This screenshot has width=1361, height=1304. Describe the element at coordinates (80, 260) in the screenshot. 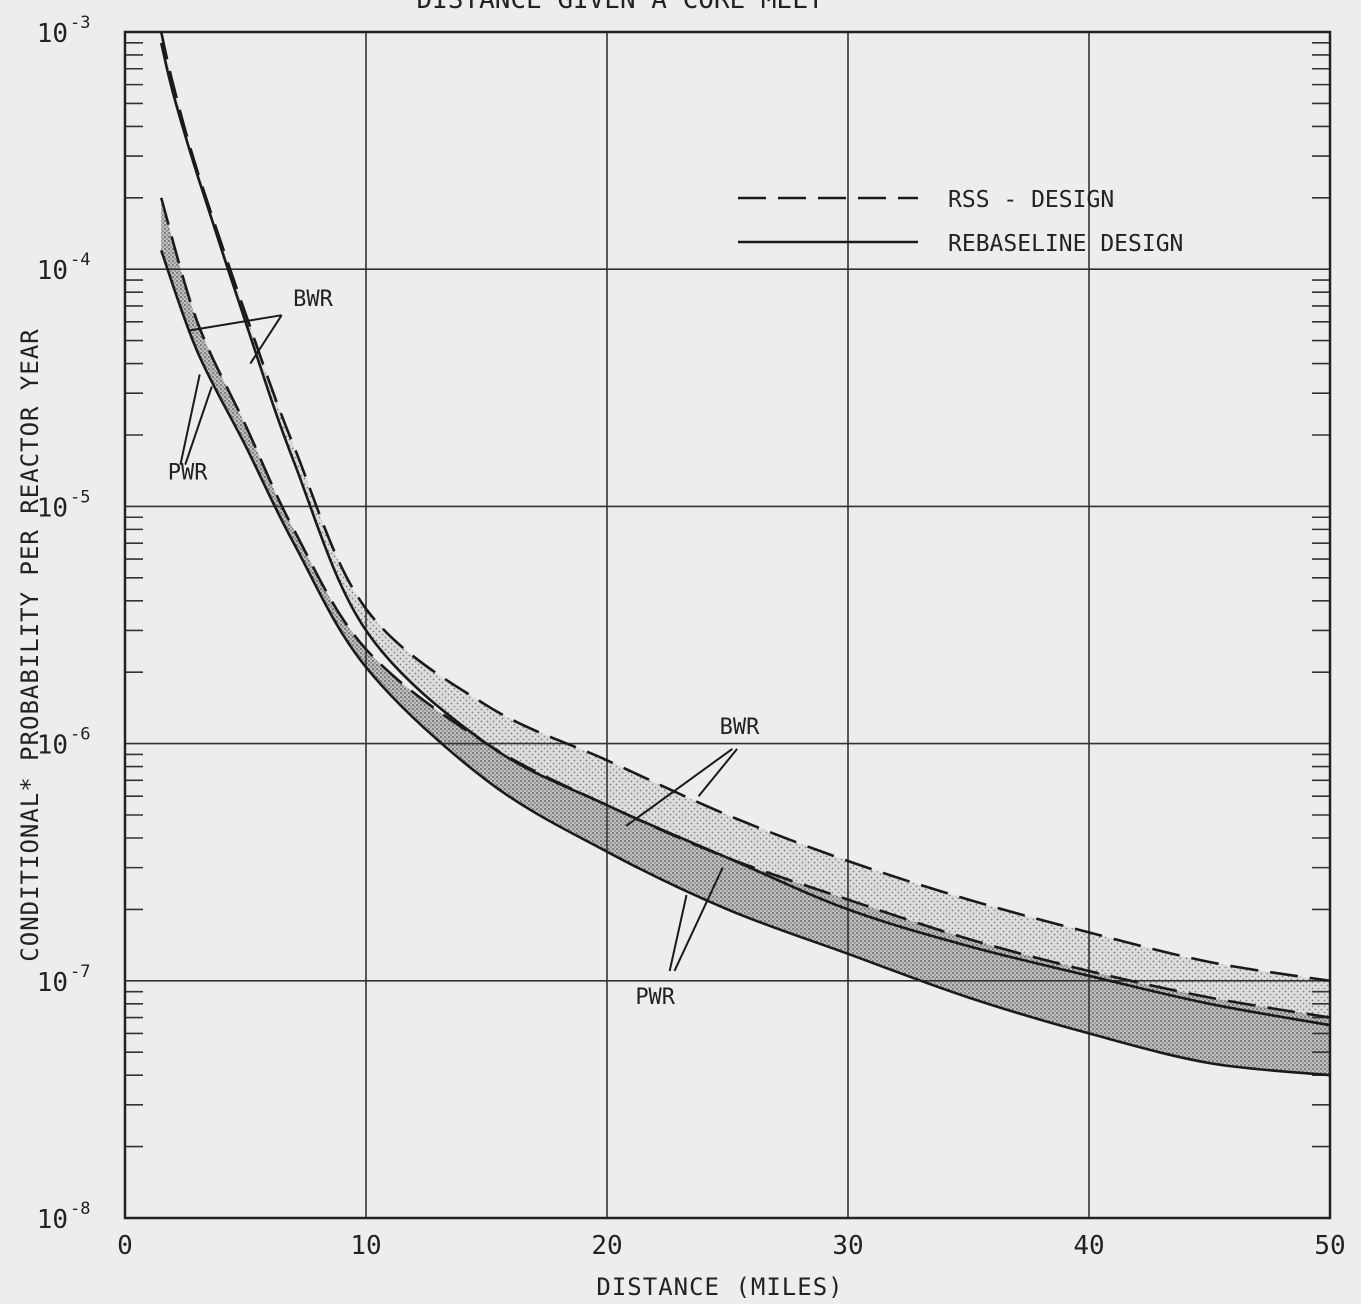

I see `y-tick-exponent: -4` at that location.